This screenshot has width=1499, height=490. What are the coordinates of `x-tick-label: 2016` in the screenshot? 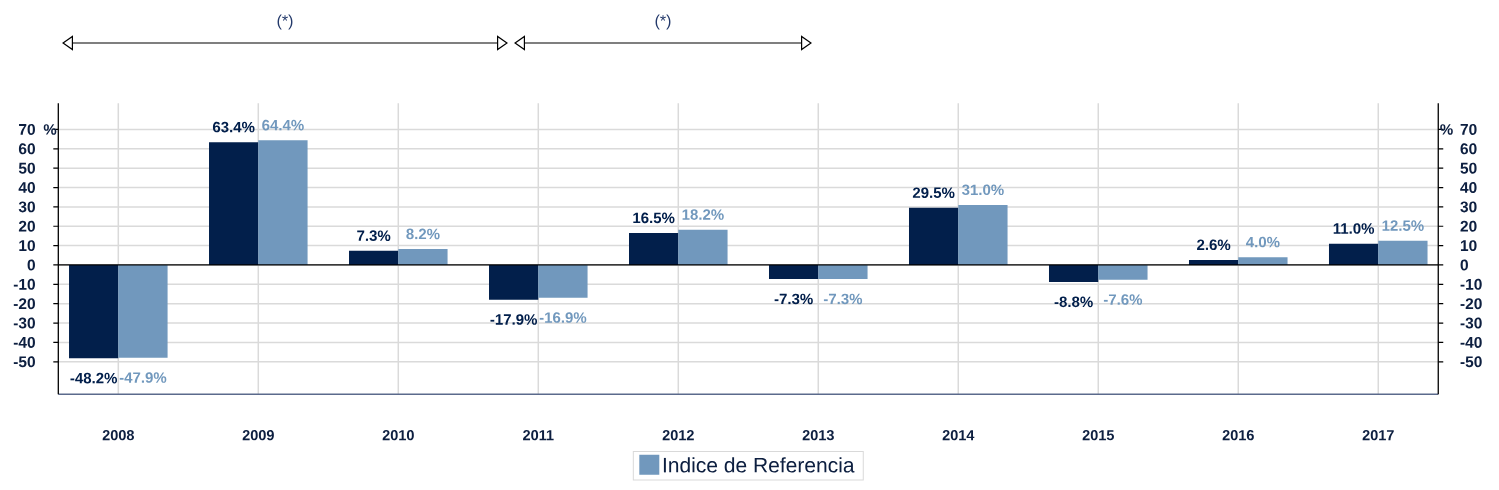 It's located at (1238, 435).